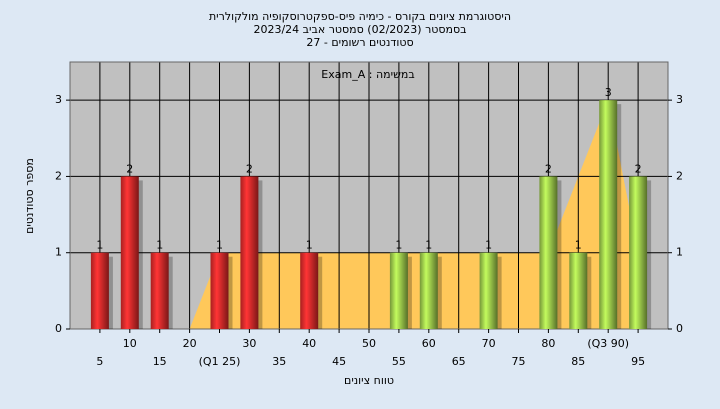 The image size is (720, 409). I want to click on x-tick-label: 70, so click(489, 343).